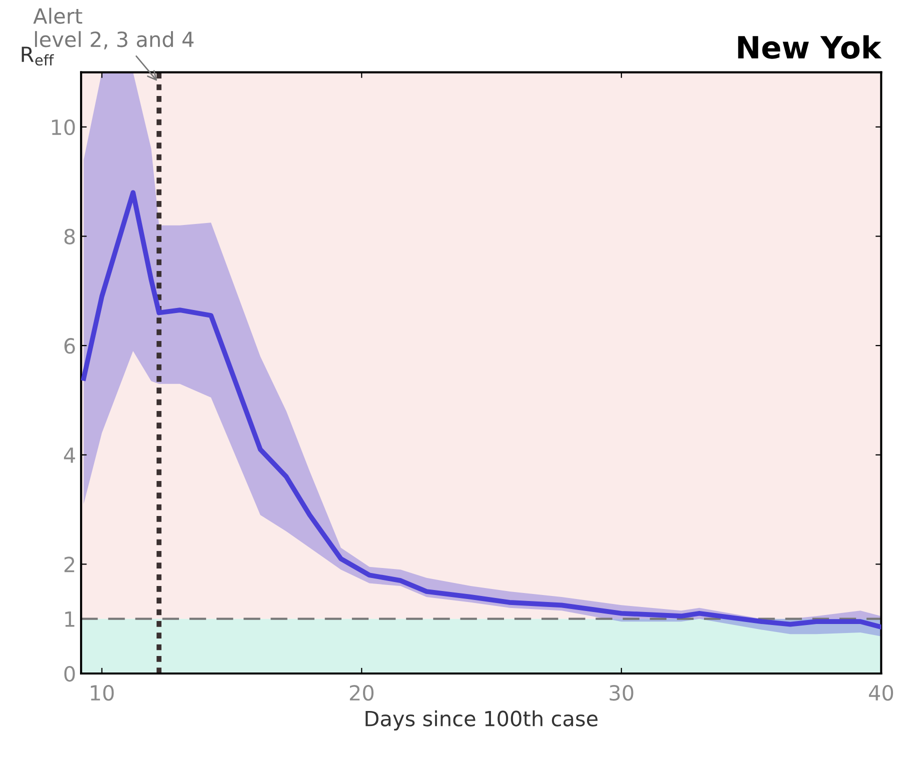  What do you see at coordinates (69, 619) in the screenshot?
I see `y-tick-label: 1` at bounding box center [69, 619].